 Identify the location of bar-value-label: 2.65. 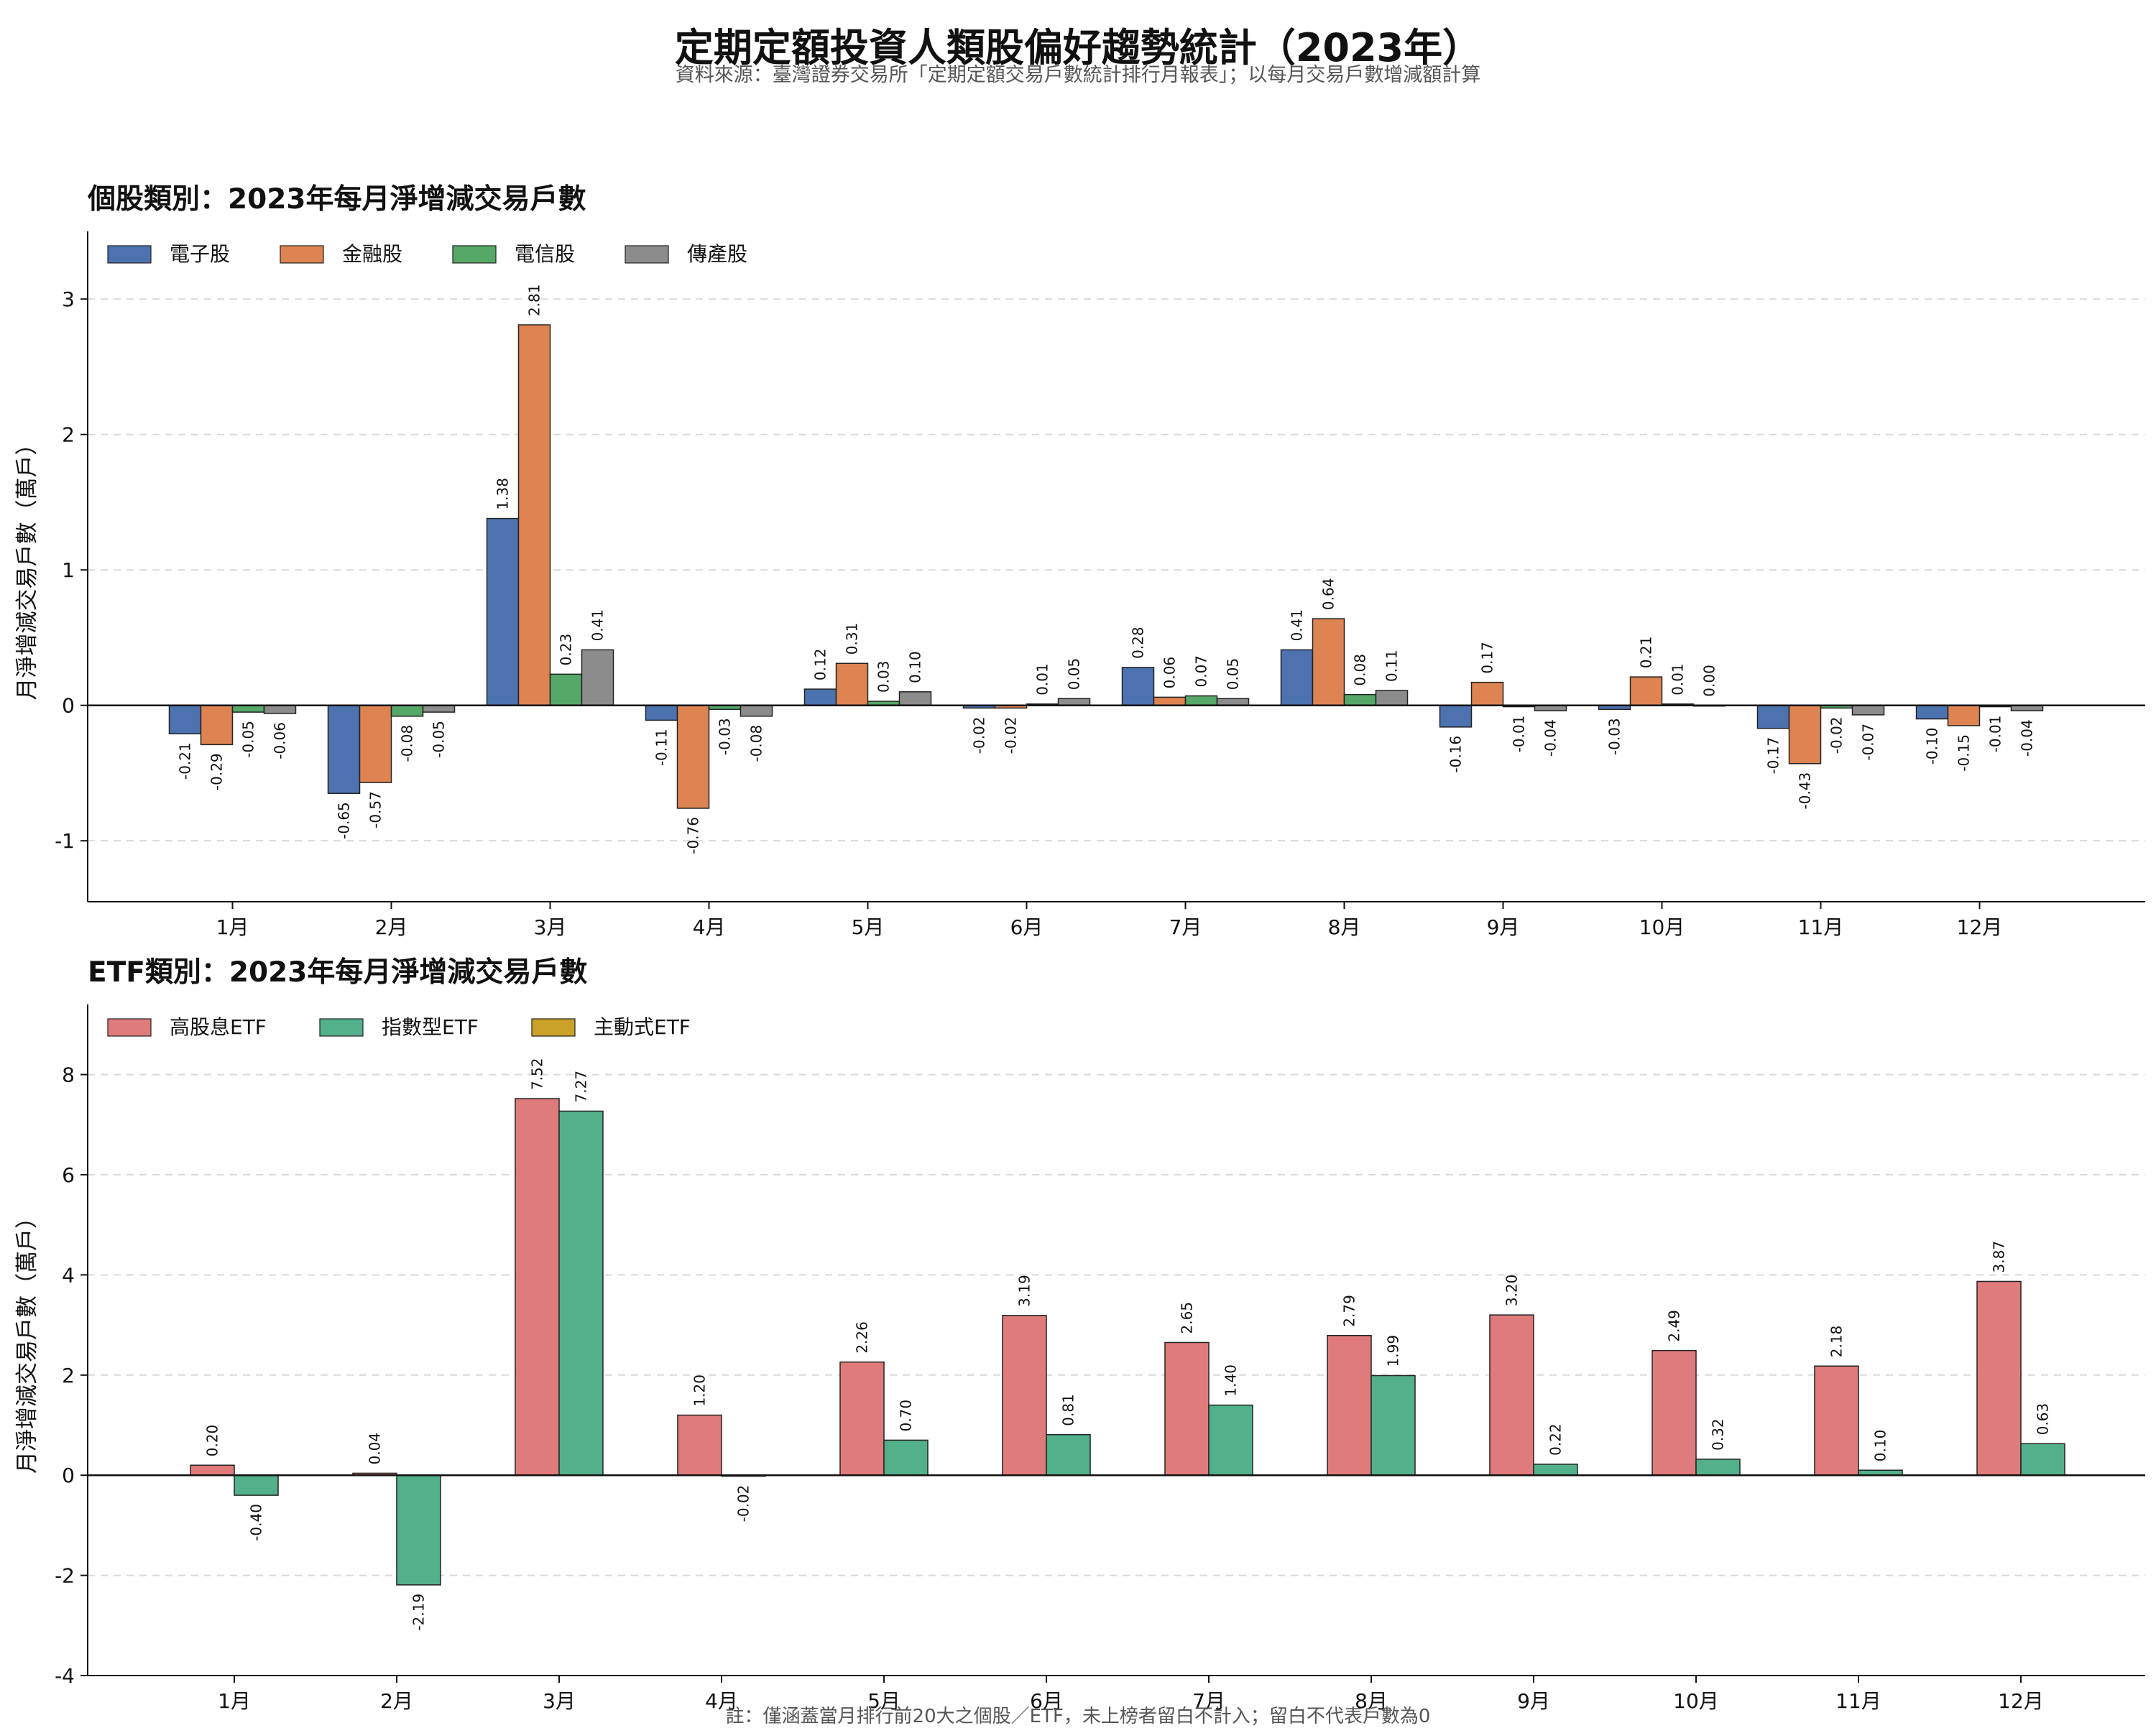
(1187, 1318).